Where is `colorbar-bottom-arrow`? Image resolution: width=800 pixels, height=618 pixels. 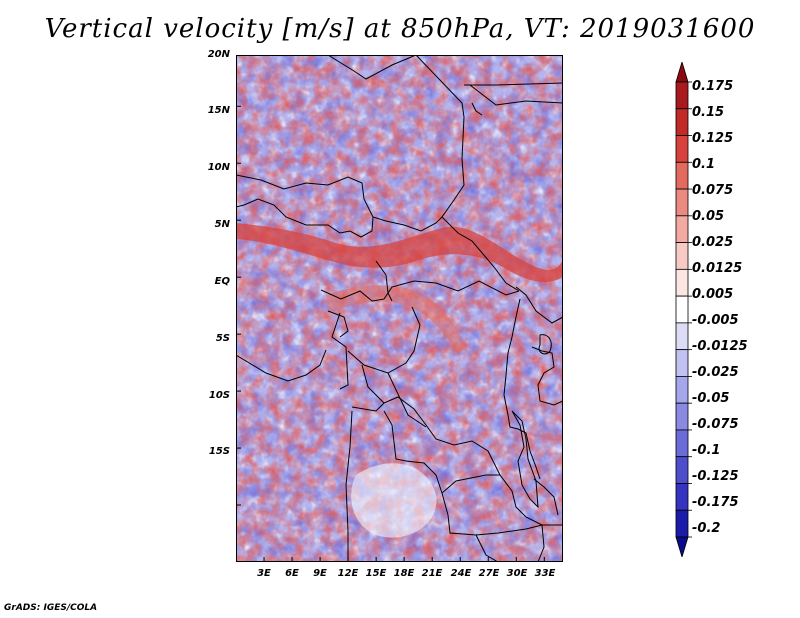
colorbar-bottom-arrow is located at coordinates (682, 546).